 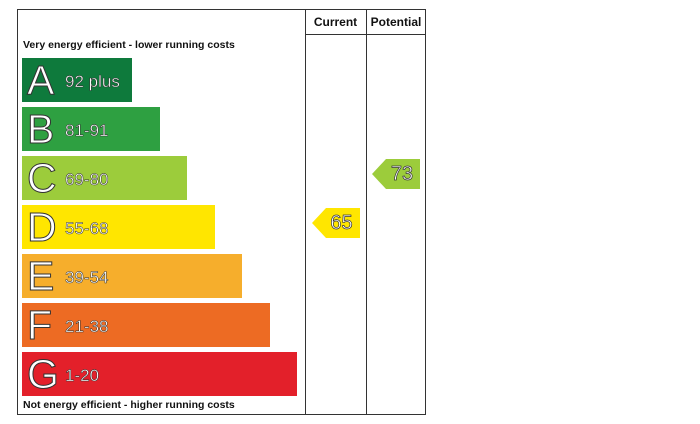 What do you see at coordinates (159, 374) in the screenshot?
I see `band-g: G 1-20` at bounding box center [159, 374].